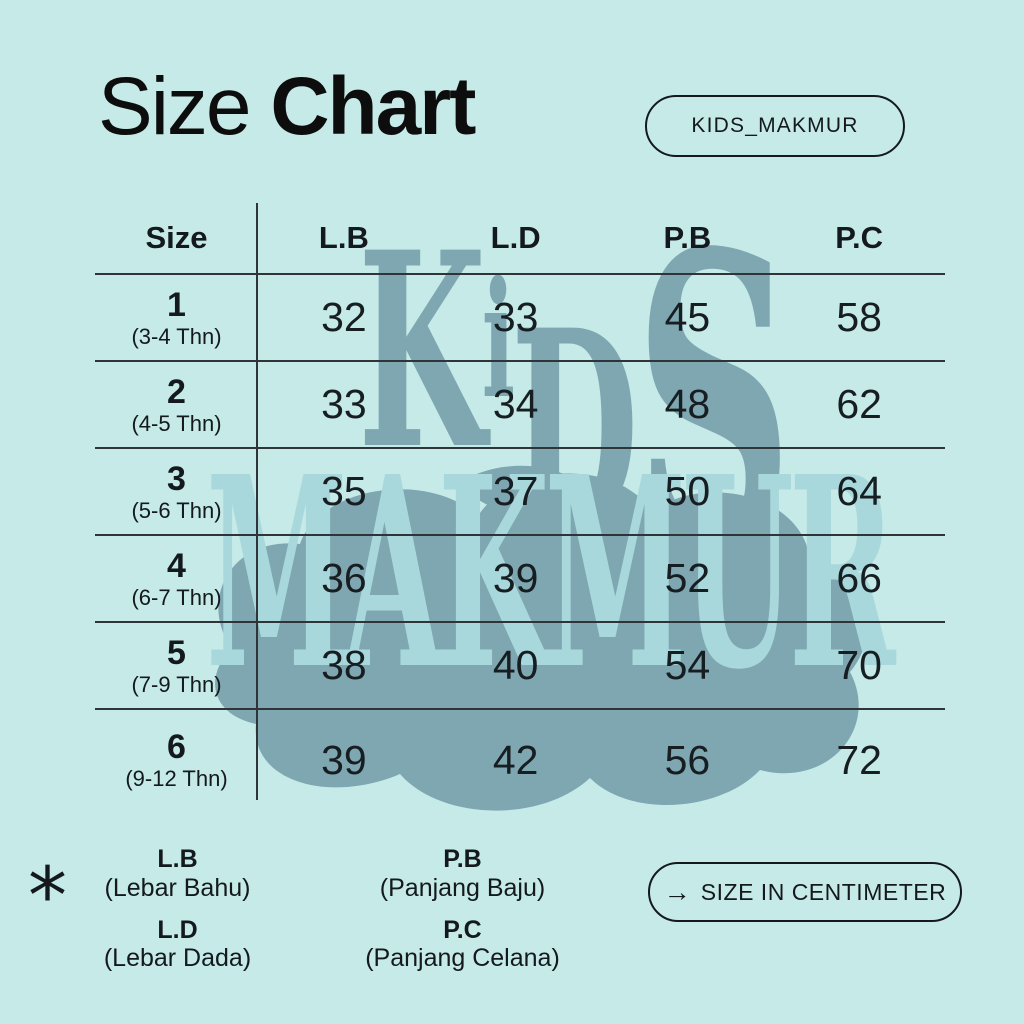  Describe the element at coordinates (677, 891) in the screenshot. I see `right-arrow-icon: →` at that location.